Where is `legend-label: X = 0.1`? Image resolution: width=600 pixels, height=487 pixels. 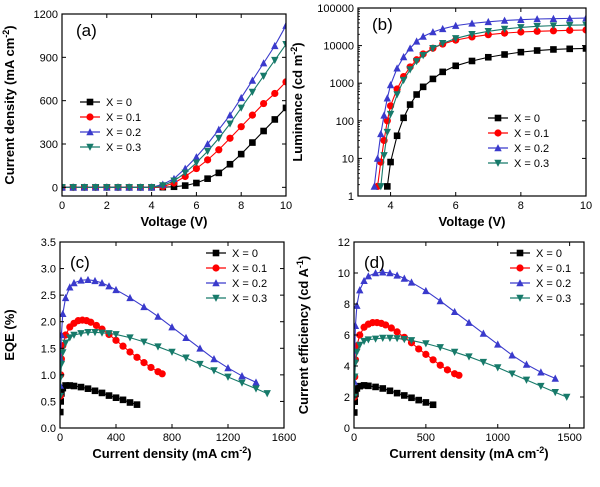
legend-label: X = 0.1 is located at coordinates (553, 269).